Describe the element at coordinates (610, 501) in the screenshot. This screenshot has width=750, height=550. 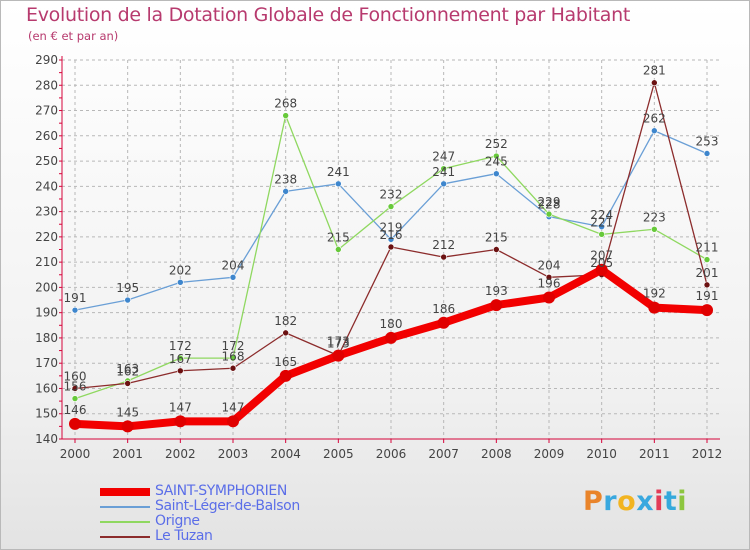
I see `brand-letter: r` at that location.